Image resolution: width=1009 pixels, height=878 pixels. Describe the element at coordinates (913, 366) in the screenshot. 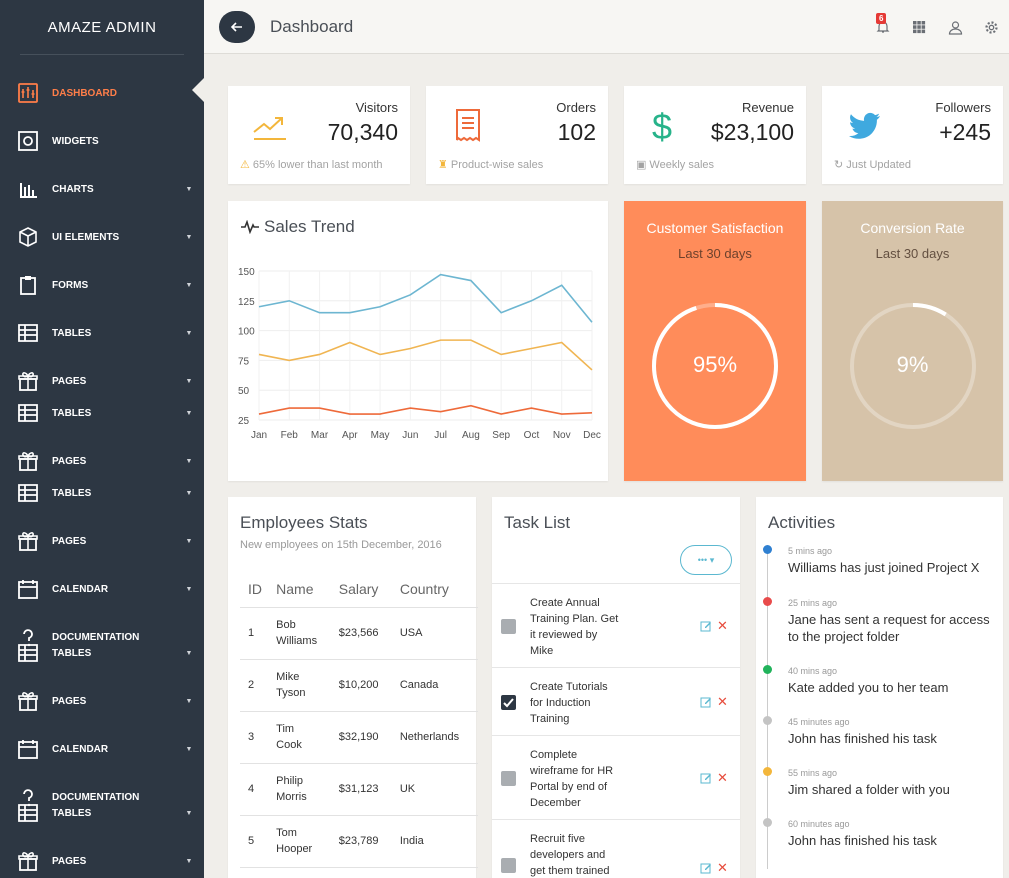

I see `conversion-gauge` at that location.